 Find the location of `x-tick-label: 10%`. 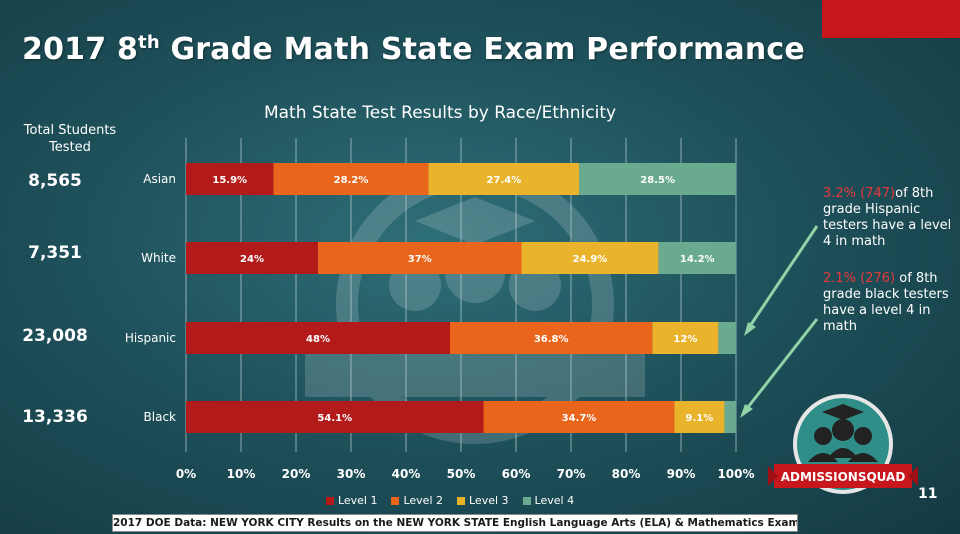

x-tick-label: 10% is located at coordinates (241, 474).